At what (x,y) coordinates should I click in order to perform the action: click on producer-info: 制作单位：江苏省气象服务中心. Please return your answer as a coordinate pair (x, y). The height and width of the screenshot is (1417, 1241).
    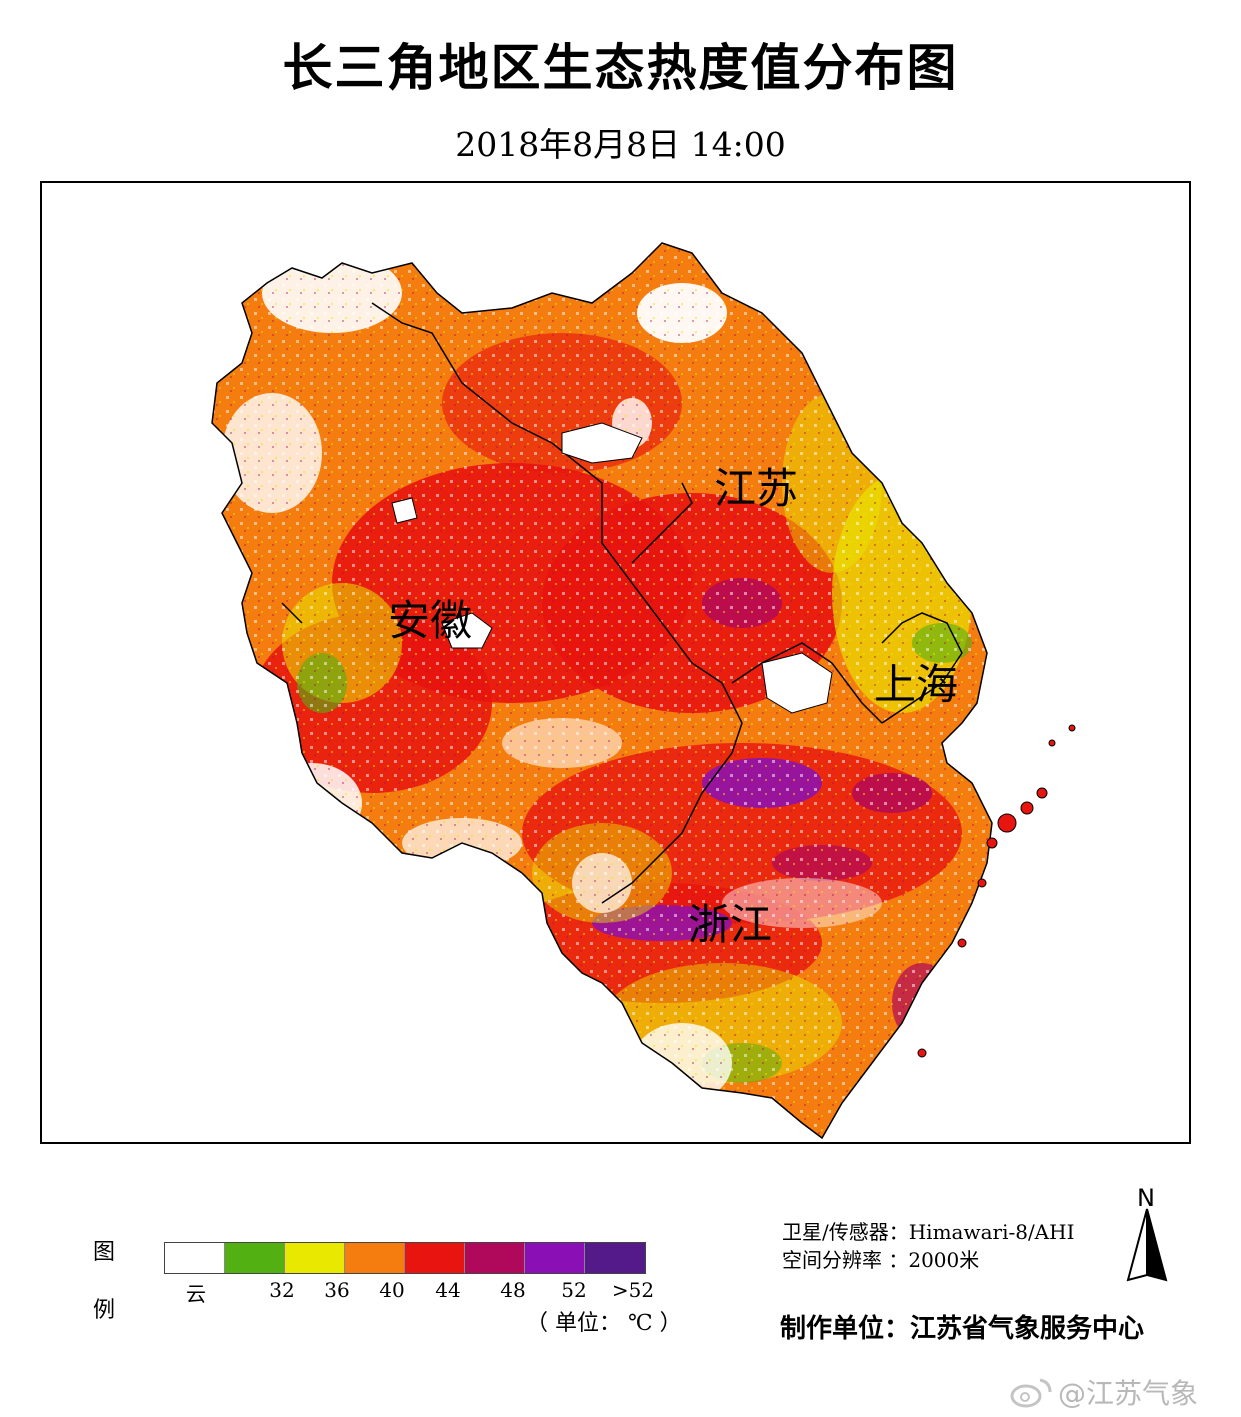
    Looking at the image, I should click on (962, 1329).